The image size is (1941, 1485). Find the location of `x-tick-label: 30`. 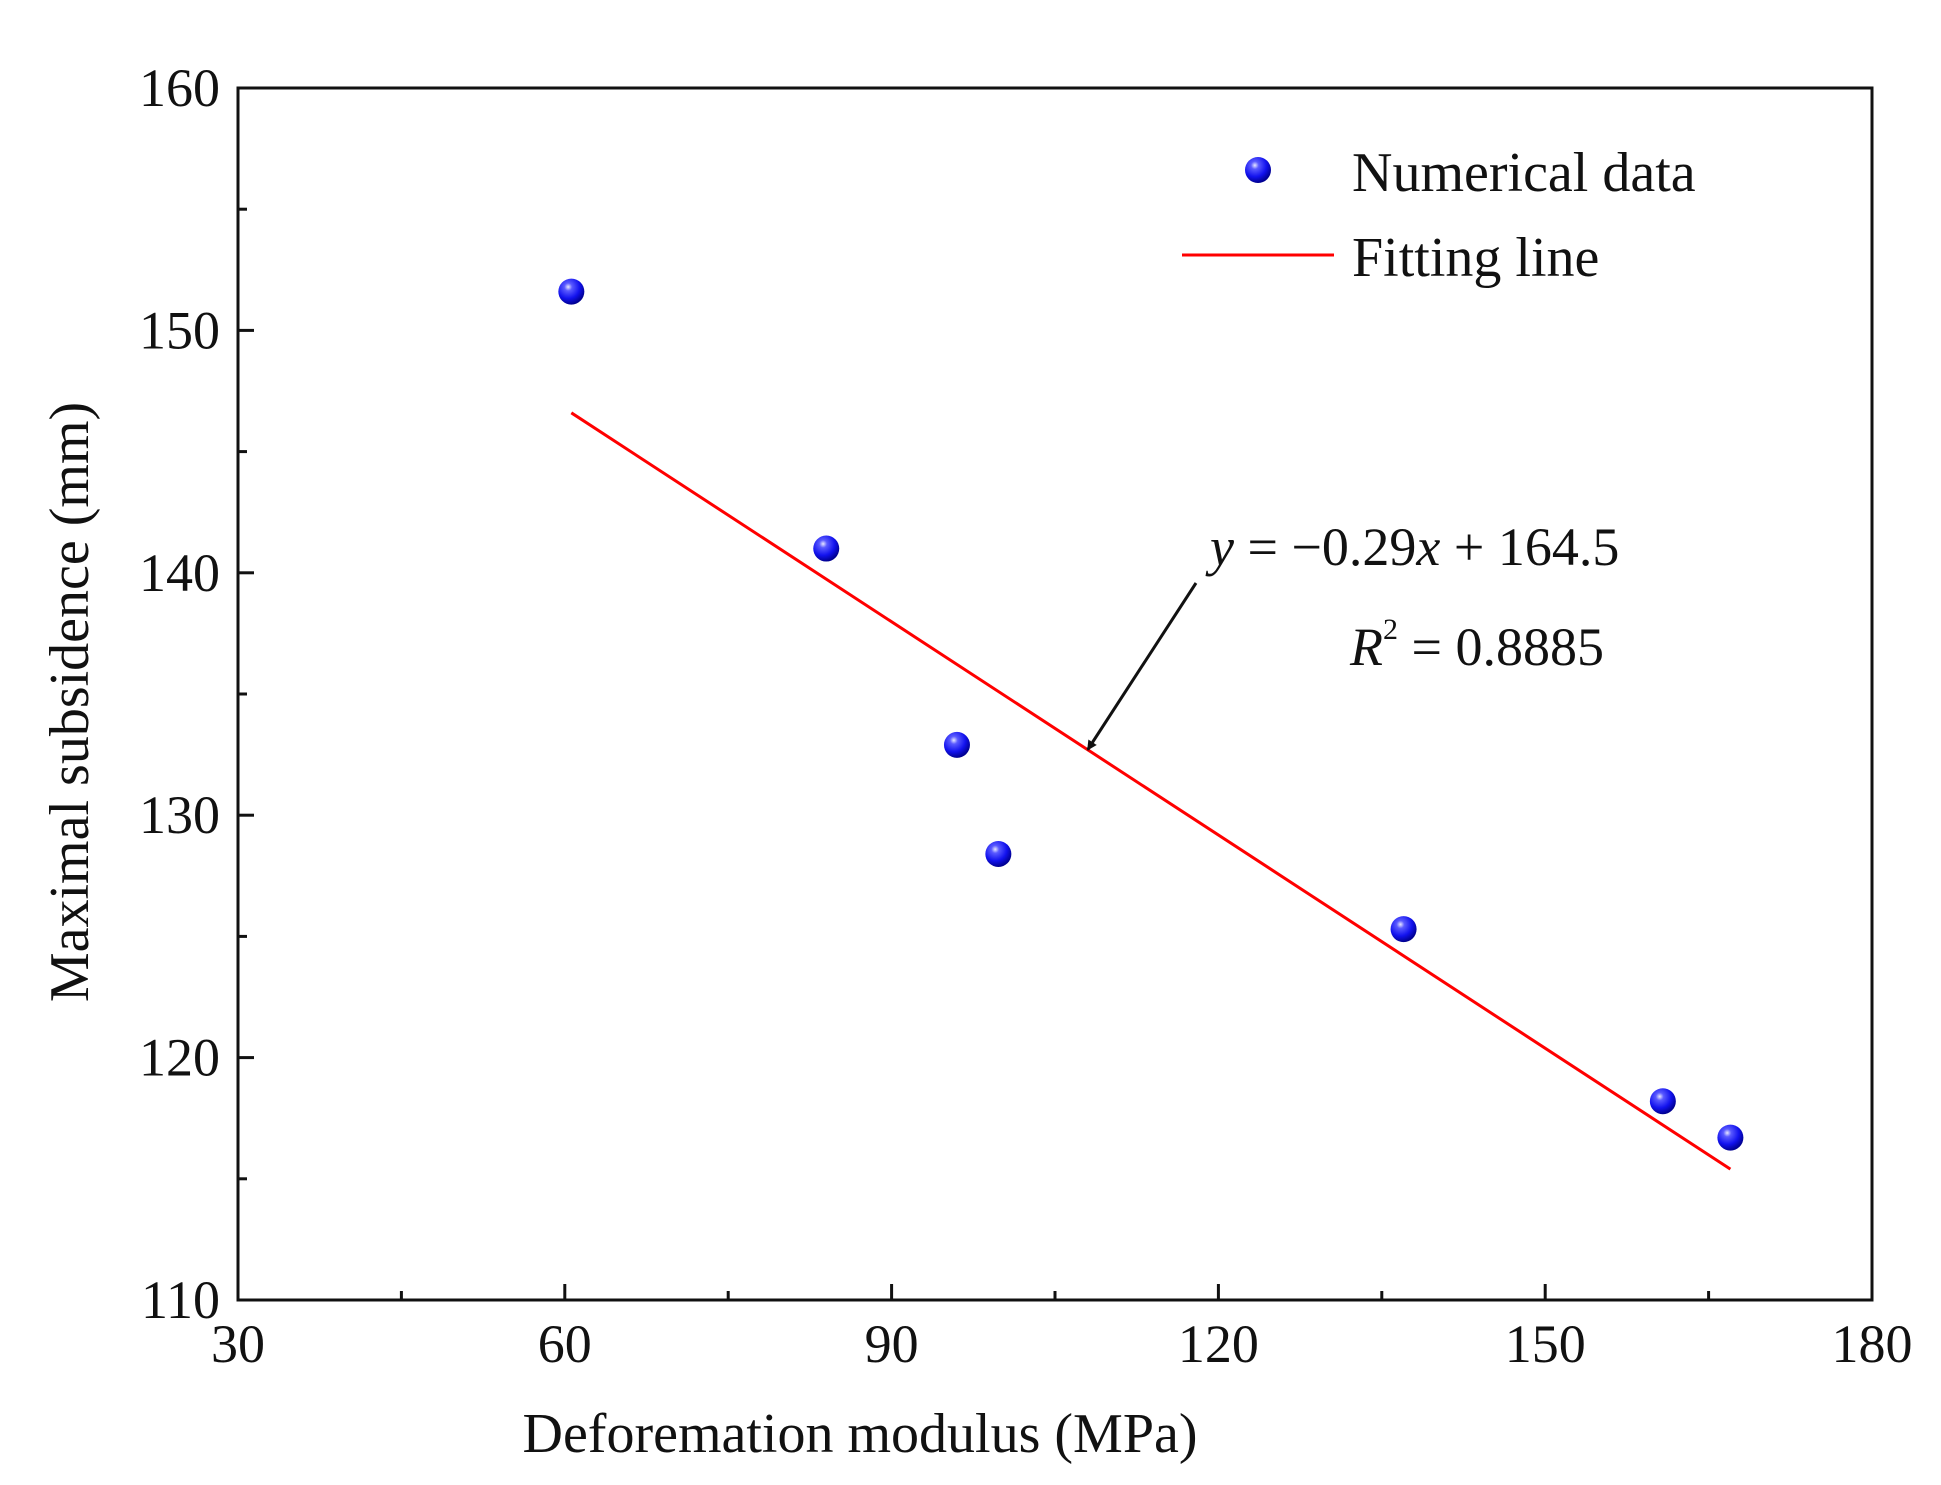

x-tick-label: 30 is located at coordinates (238, 1344).